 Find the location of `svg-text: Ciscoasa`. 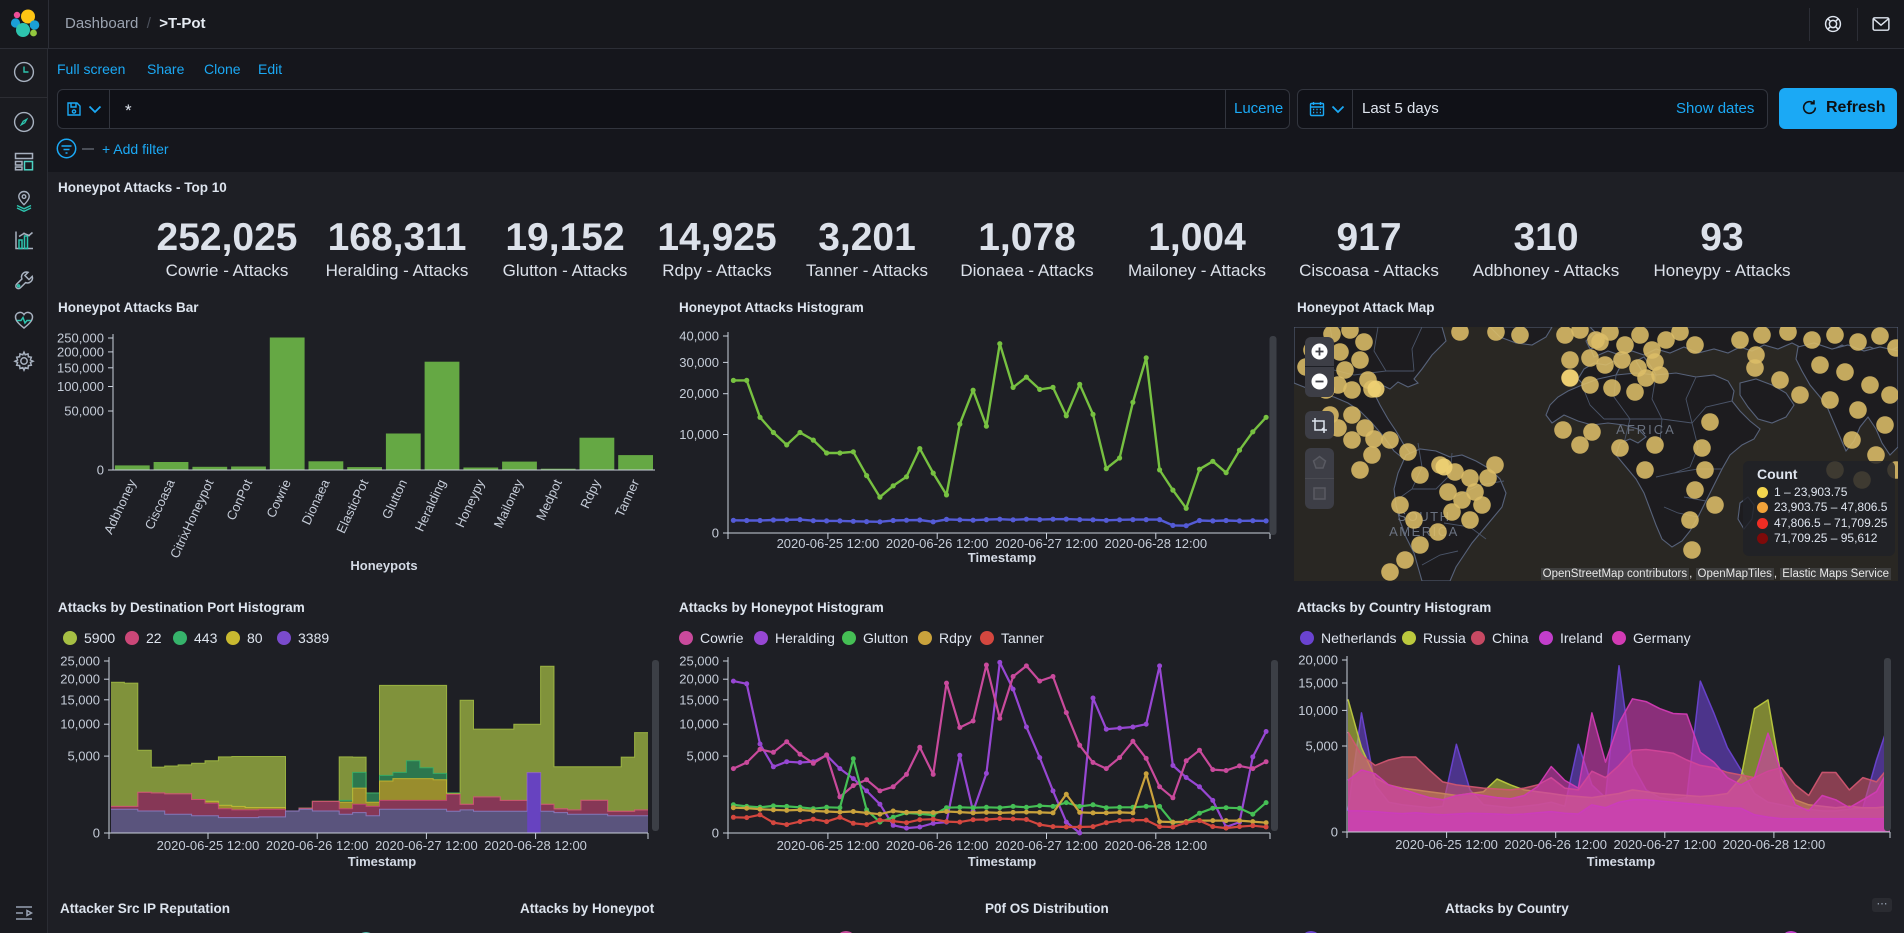

svg-text: Ciscoasa is located at coordinates (160, 503).